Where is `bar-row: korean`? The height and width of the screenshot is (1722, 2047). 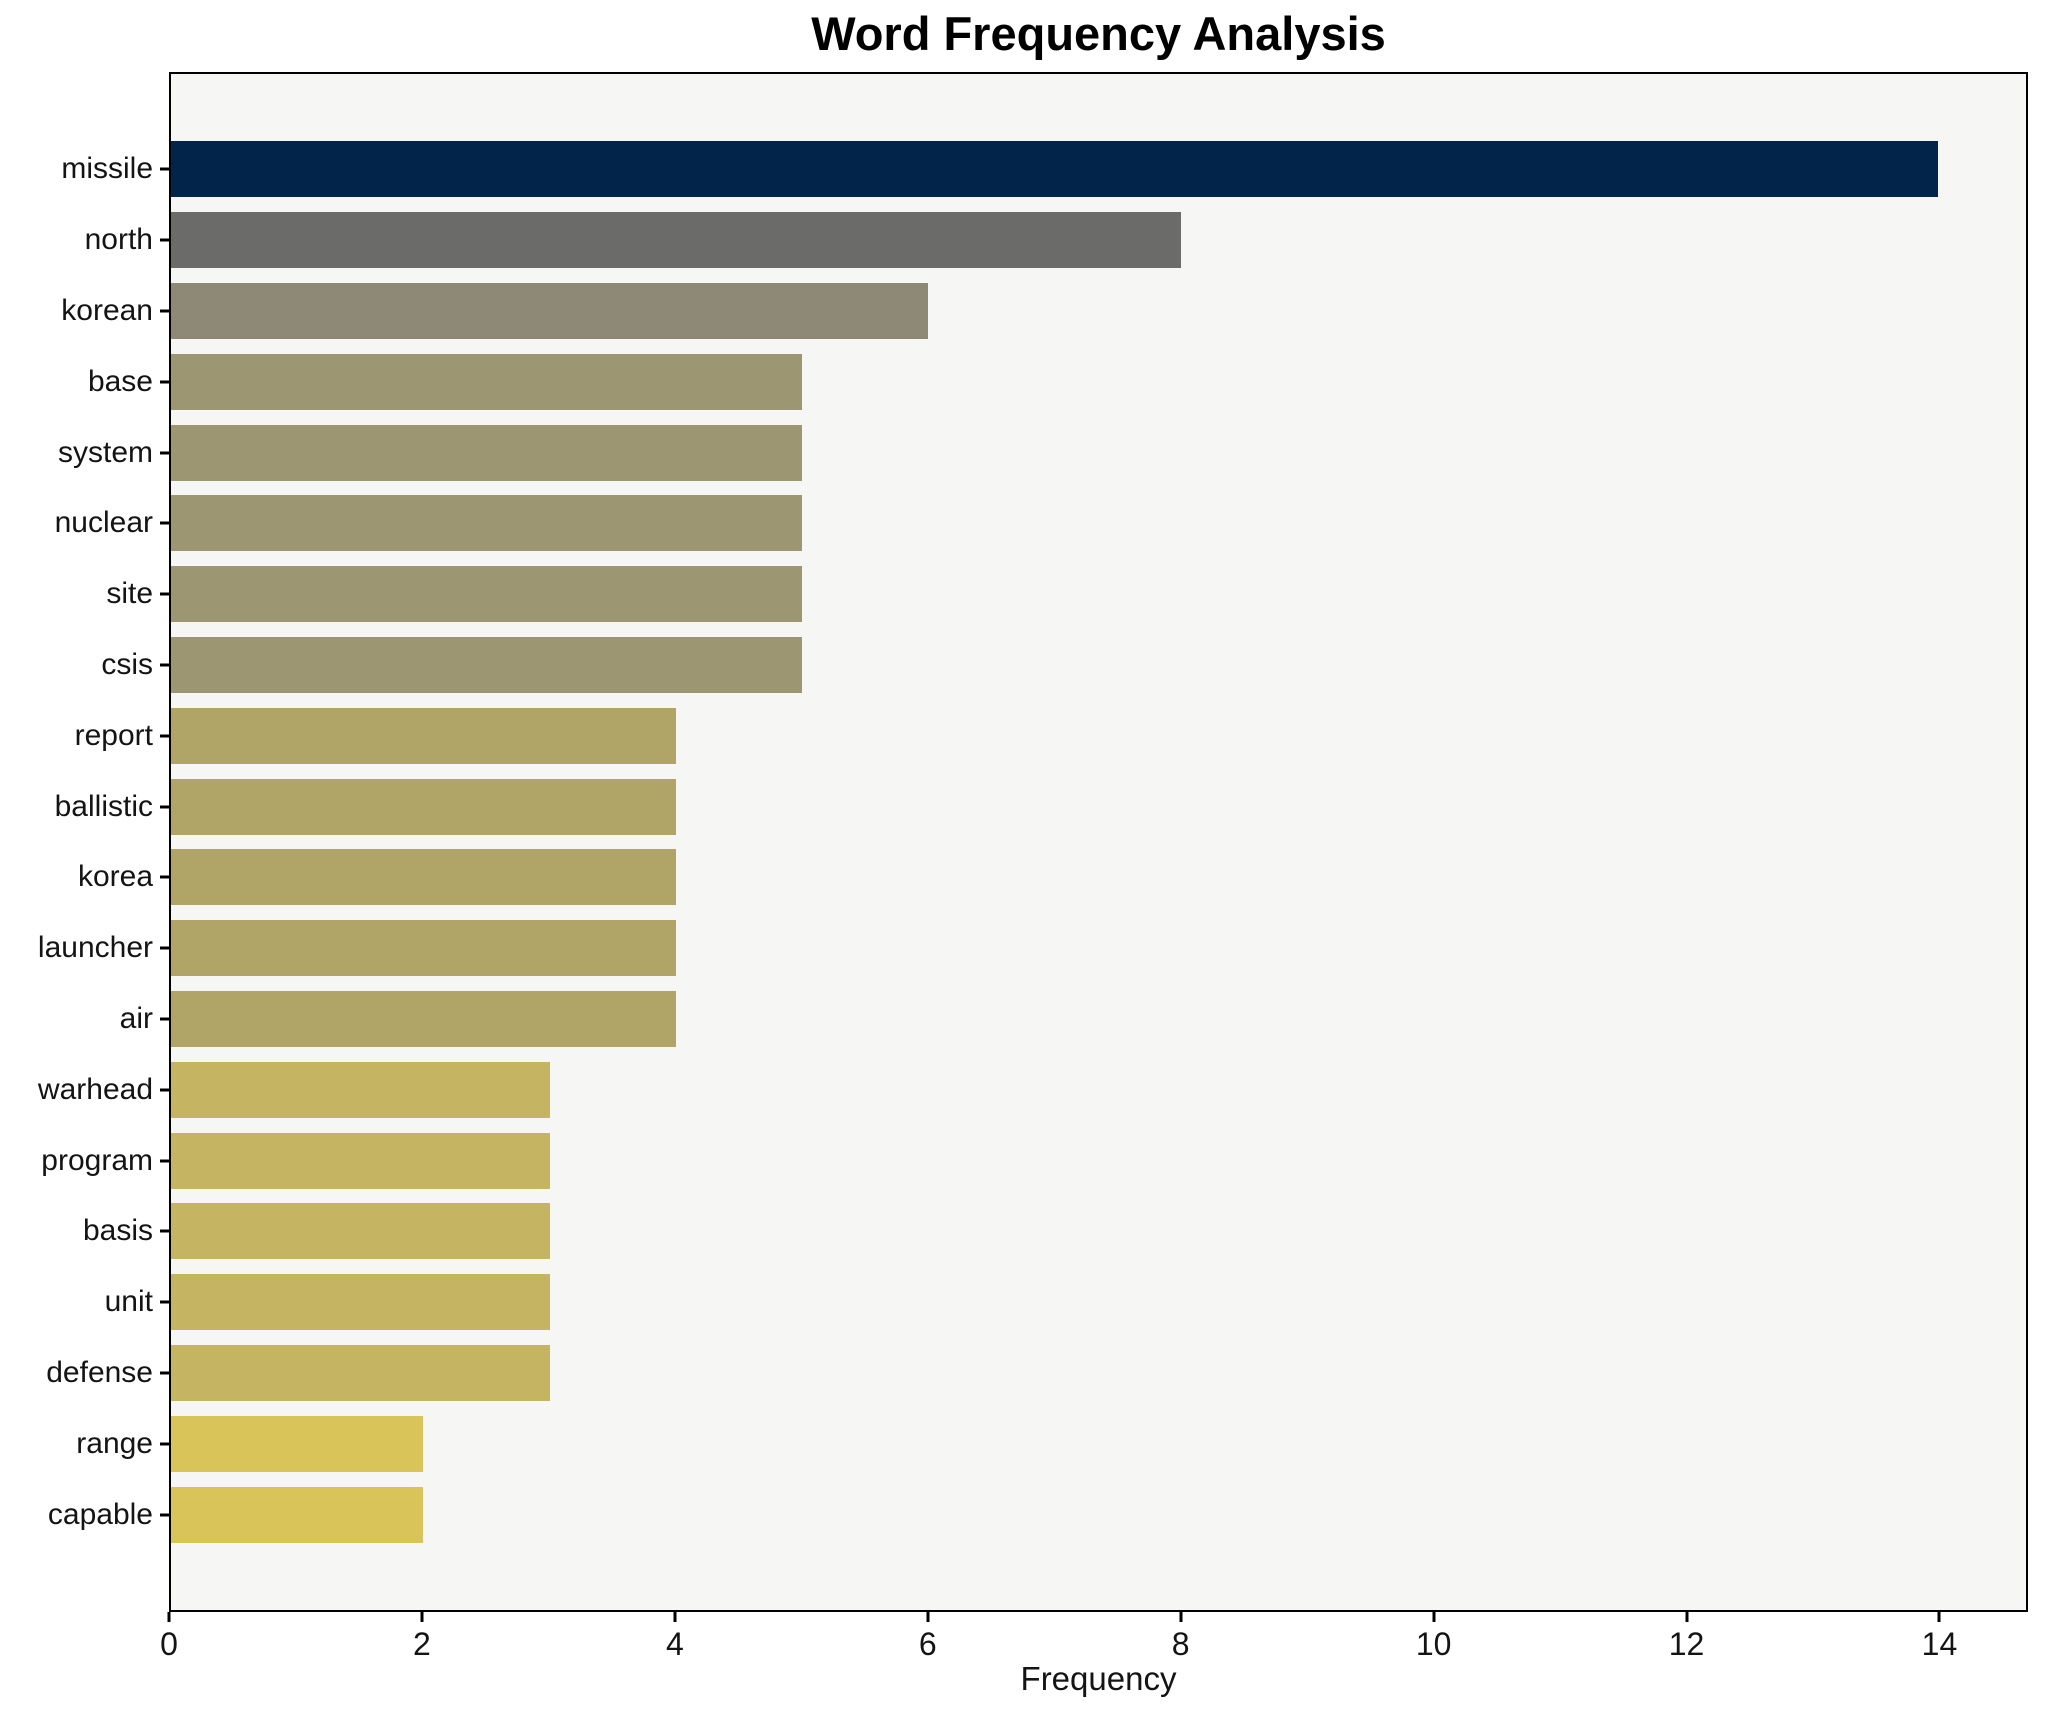
bar-row: korean is located at coordinates (1043, 311).